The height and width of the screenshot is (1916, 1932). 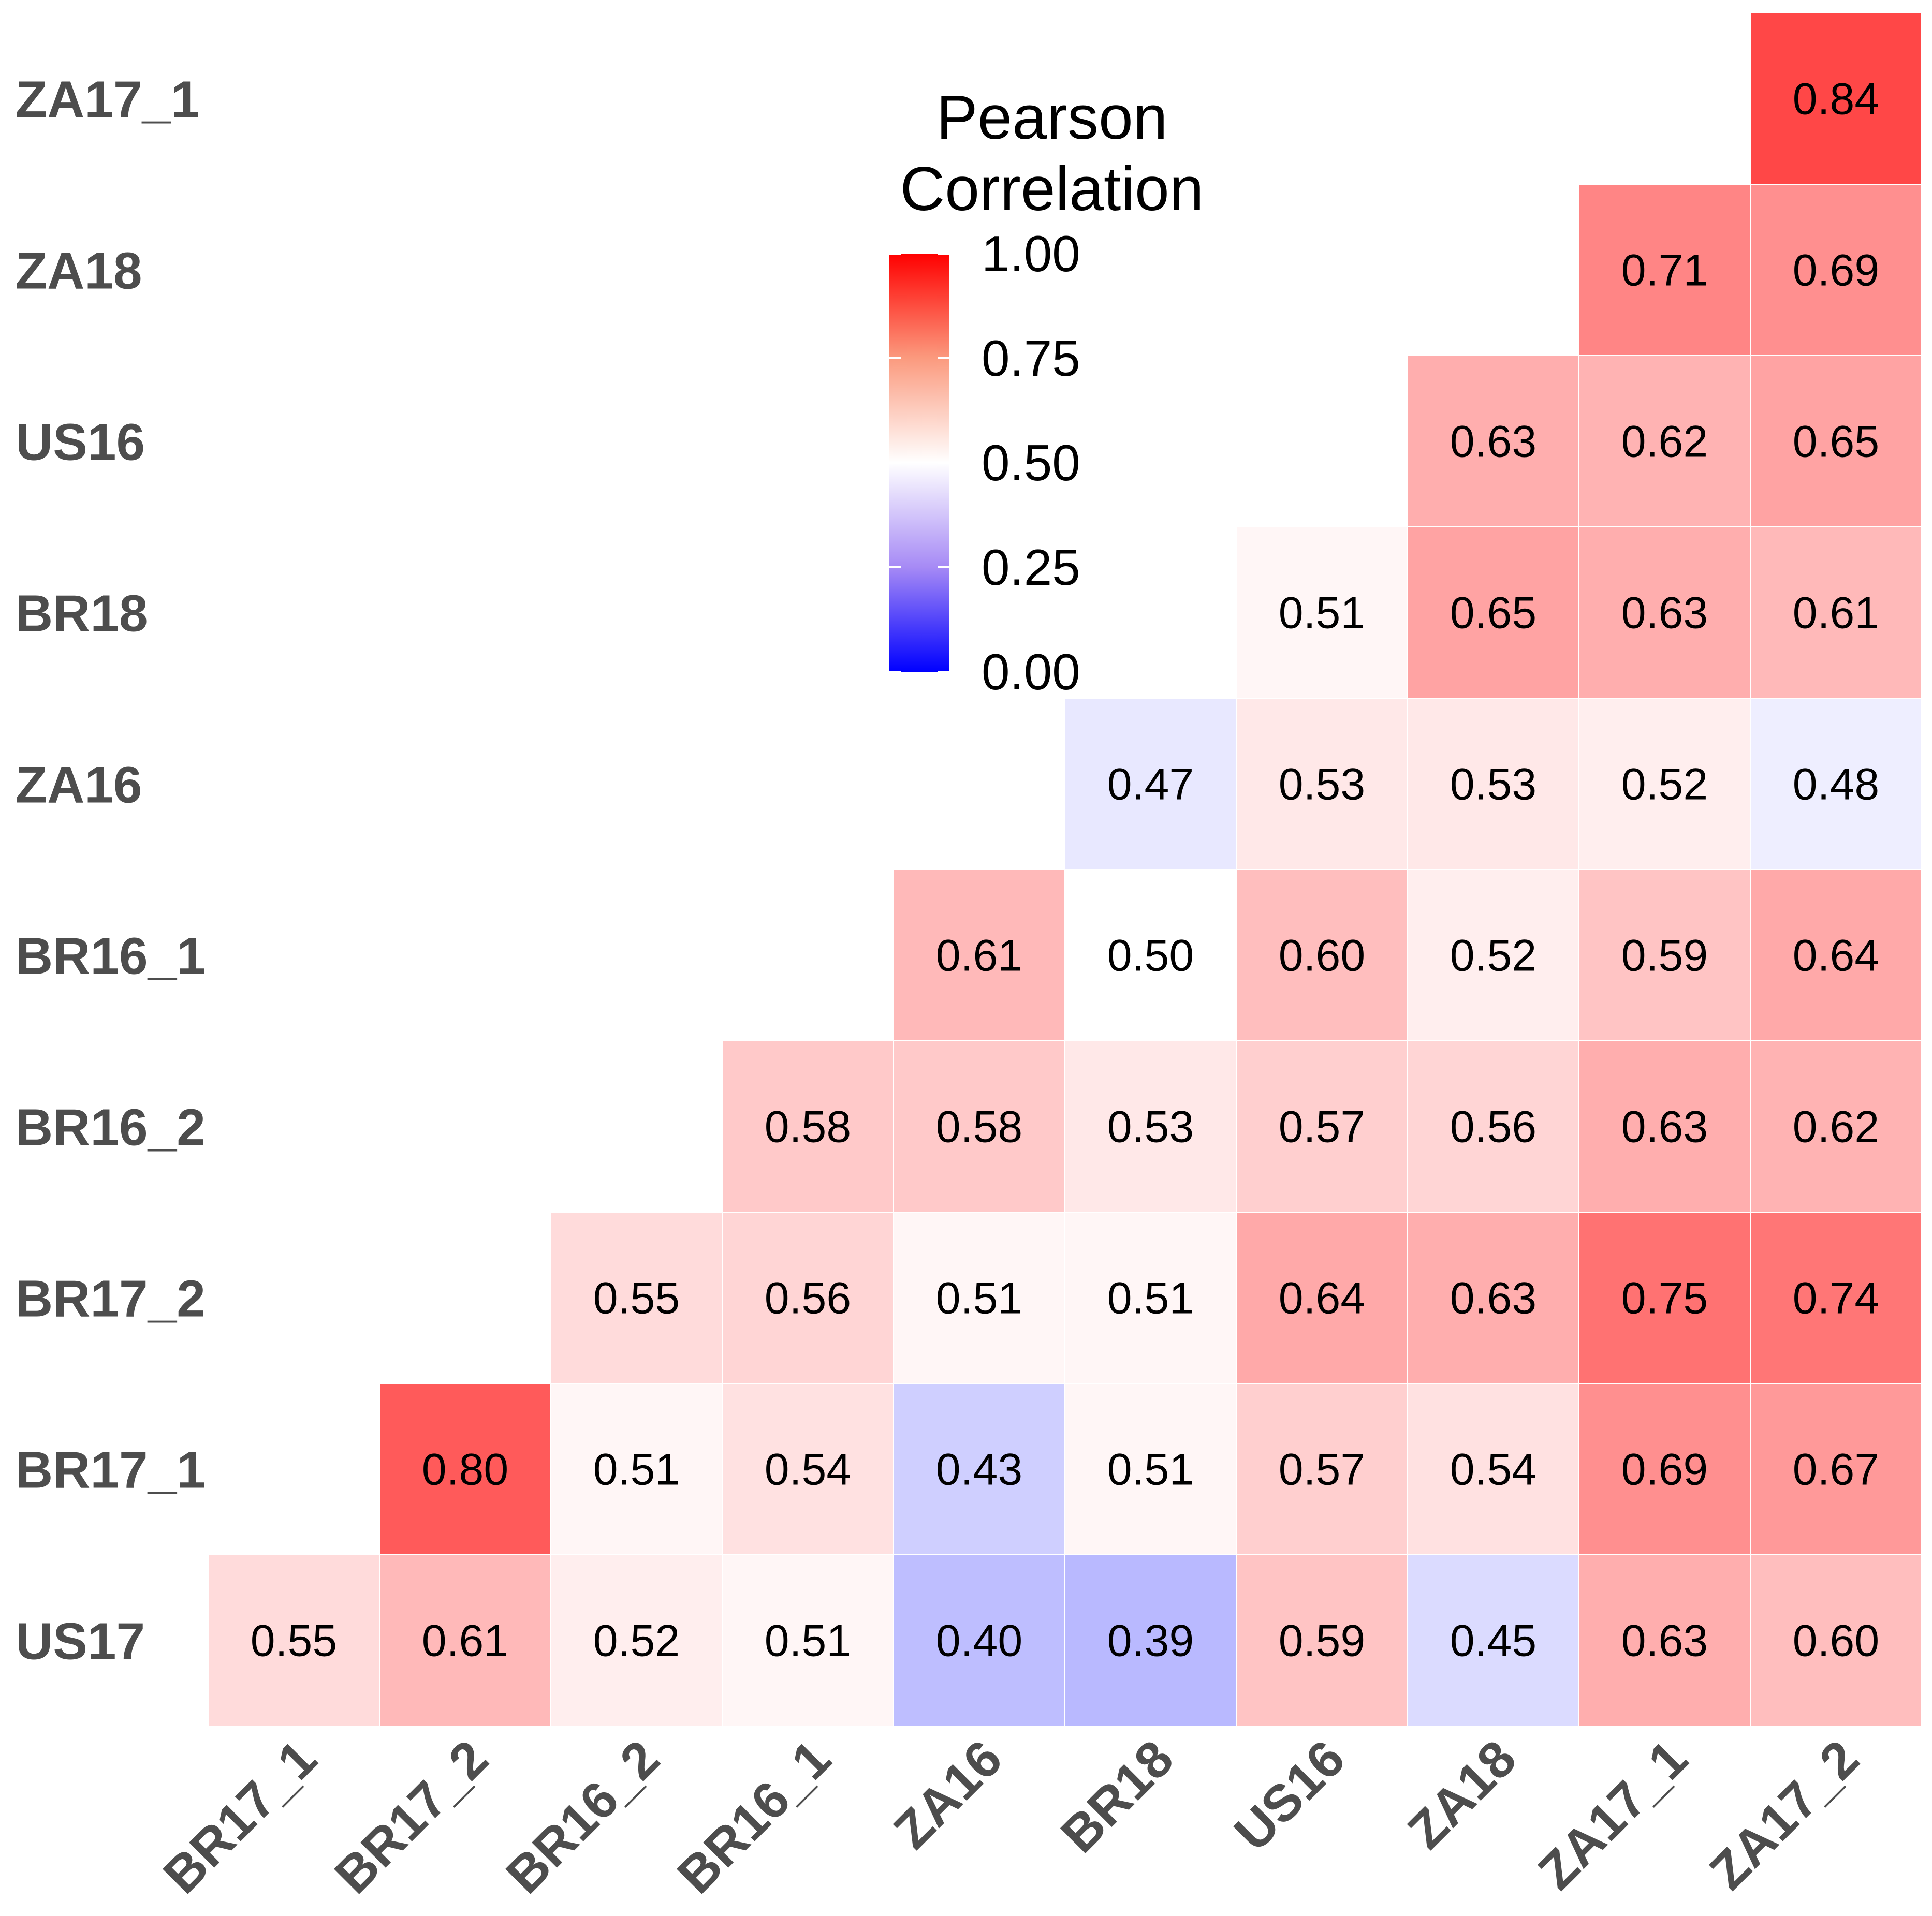 What do you see at coordinates (948, 1795) in the screenshot?
I see `x-axis-label: ZA16` at bounding box center [948, 1795].